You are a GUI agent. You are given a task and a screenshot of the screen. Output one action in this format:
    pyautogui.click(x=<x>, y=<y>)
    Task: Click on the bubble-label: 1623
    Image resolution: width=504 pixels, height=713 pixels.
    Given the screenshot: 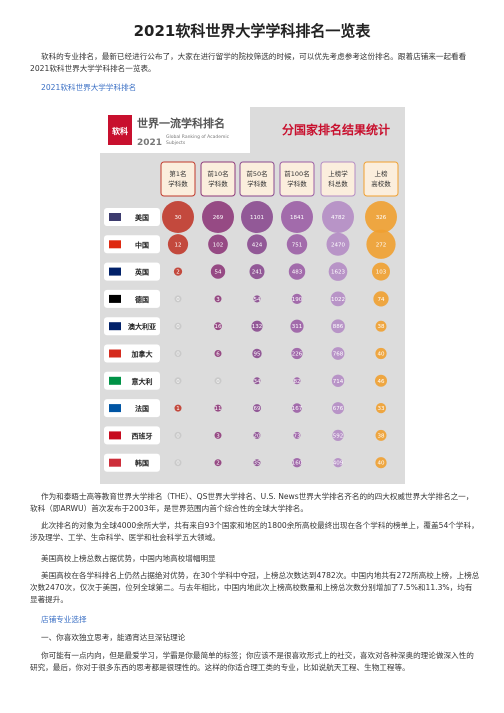 What is the action you would take?
    pyautogui.click(x=338, y=273)
    